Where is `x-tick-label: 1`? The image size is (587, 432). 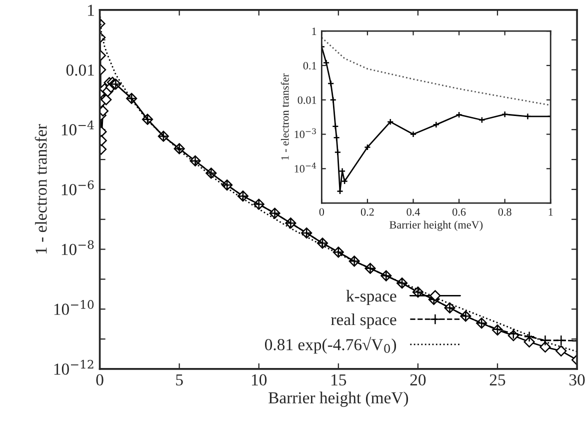
x-tick-label: 1 is located at coordinates (550, 212).